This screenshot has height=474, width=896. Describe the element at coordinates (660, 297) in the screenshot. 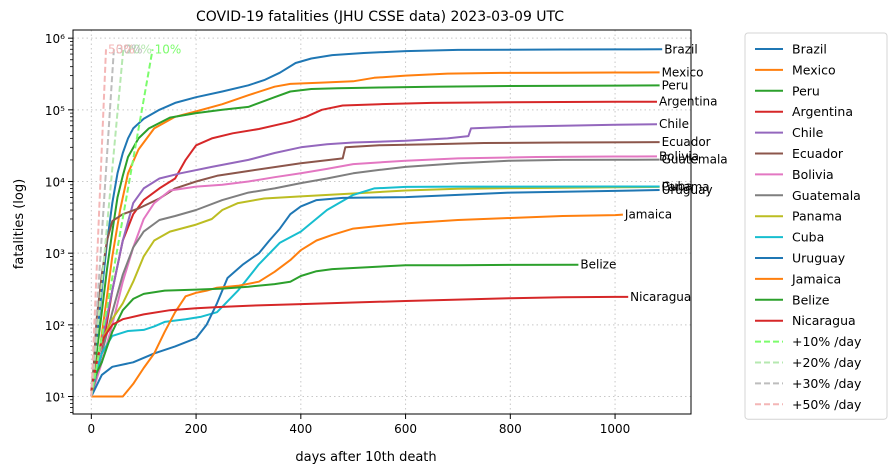

I see `end-label: Nicaragua` at that location.